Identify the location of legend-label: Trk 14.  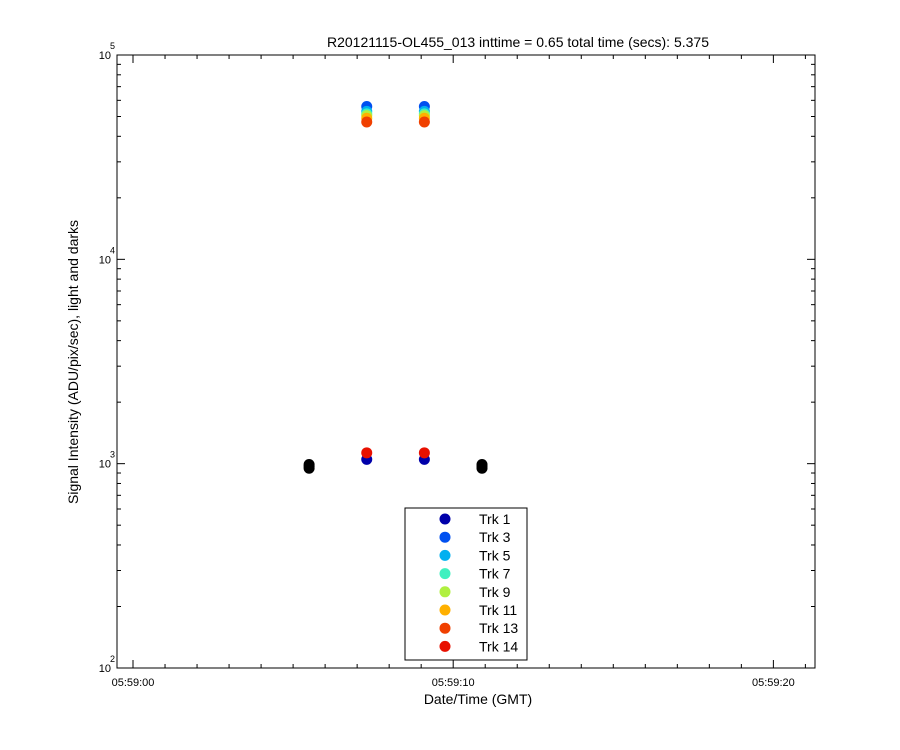
(498, 646).